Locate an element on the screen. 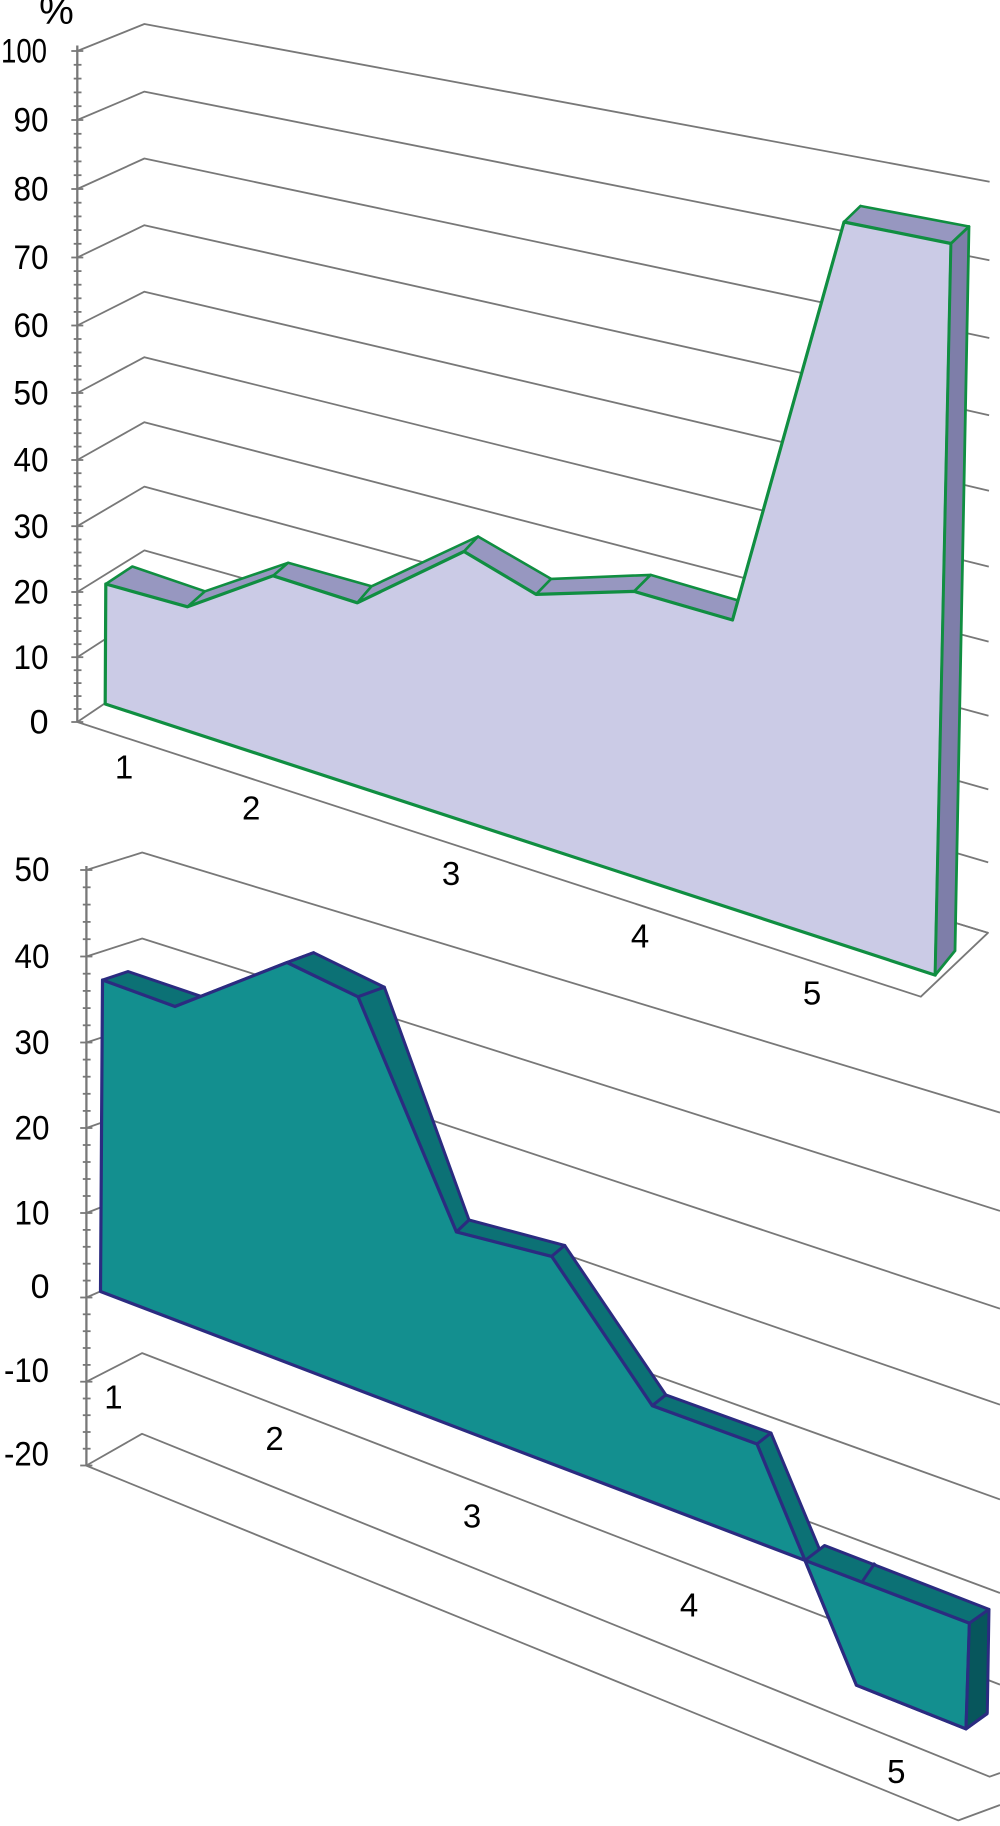 The image size is (1000, 1826). svg-text: 60 is located at coordinates (31, 326).